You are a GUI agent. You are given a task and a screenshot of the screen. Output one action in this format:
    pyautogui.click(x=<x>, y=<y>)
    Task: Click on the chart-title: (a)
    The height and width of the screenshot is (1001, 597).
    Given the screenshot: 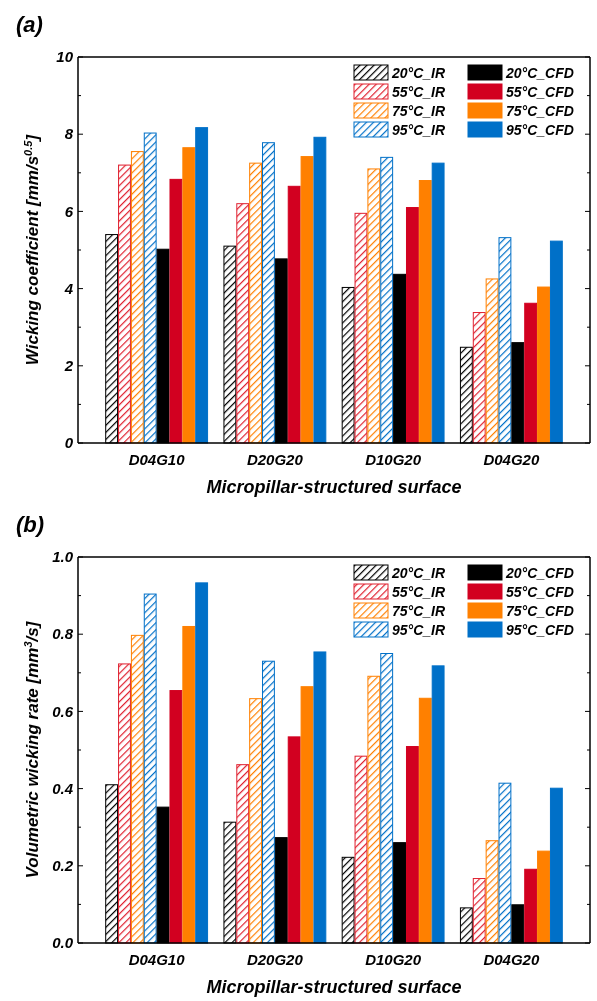 What is the action you would take?
    pyautogui.click(x=29, y=24)
    